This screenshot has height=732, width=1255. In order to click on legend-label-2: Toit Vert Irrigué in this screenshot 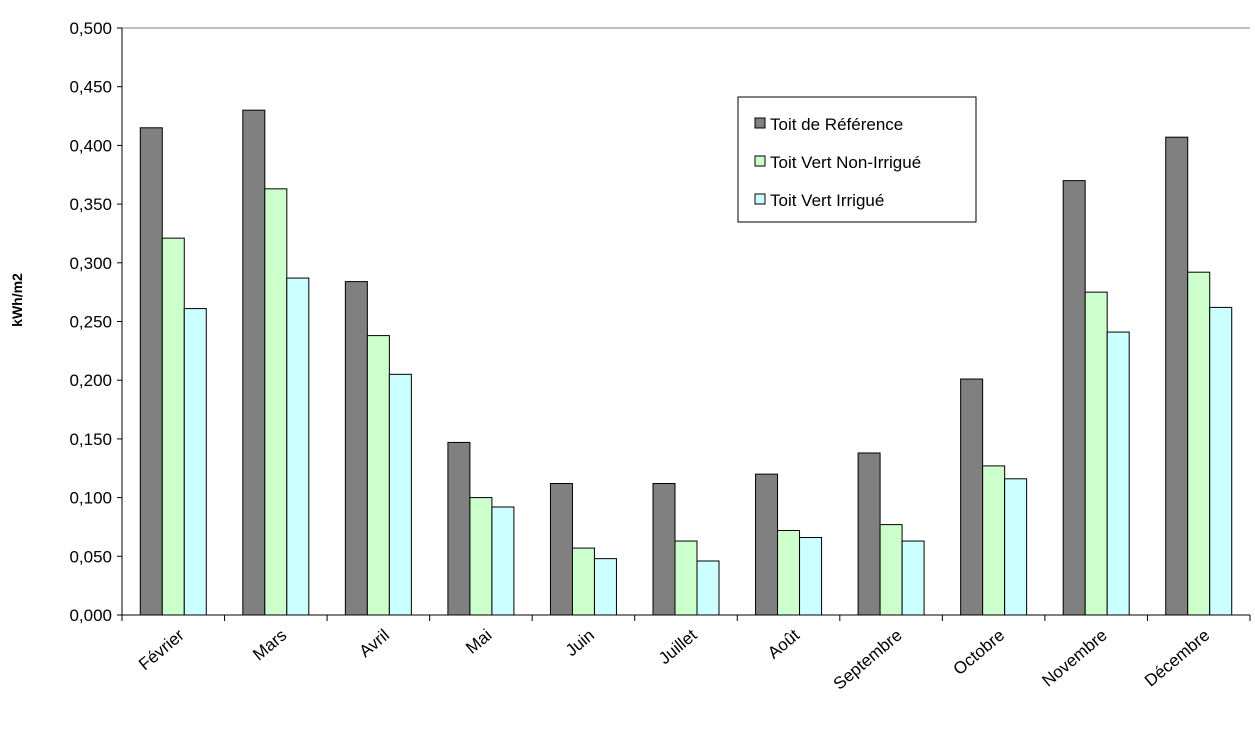, I will do `click(827, 200)`.